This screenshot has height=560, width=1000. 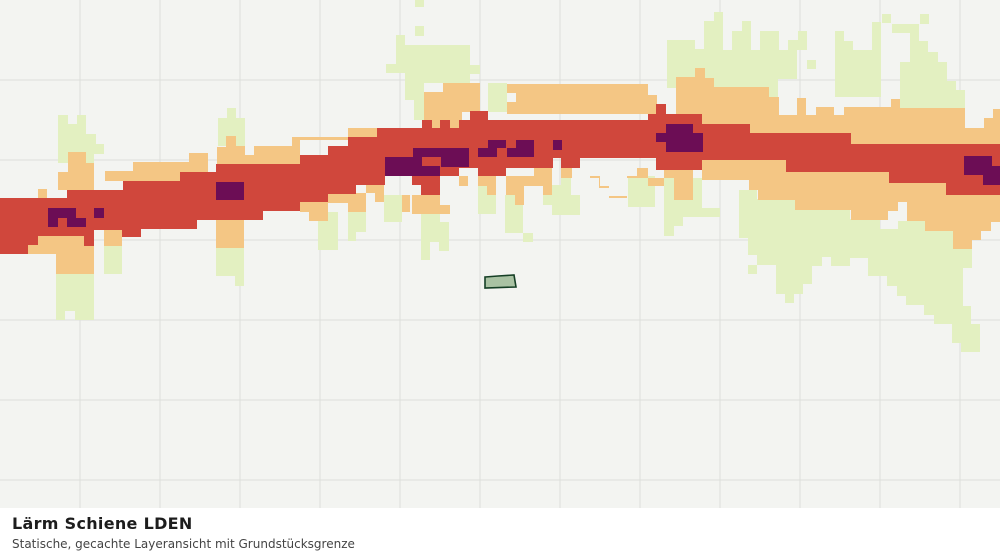 I want to click on caption-title: Lärm Schiene LDEN, so click(x=102, y=523).